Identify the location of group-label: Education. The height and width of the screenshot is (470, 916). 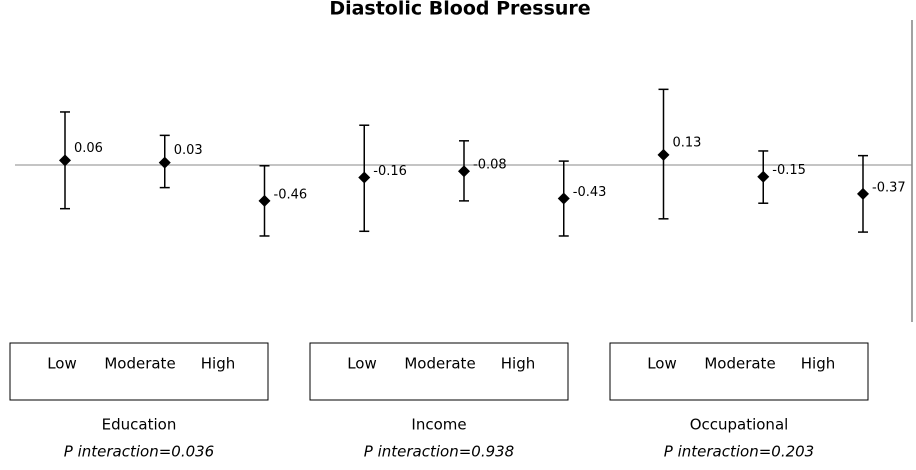
(139, 425).